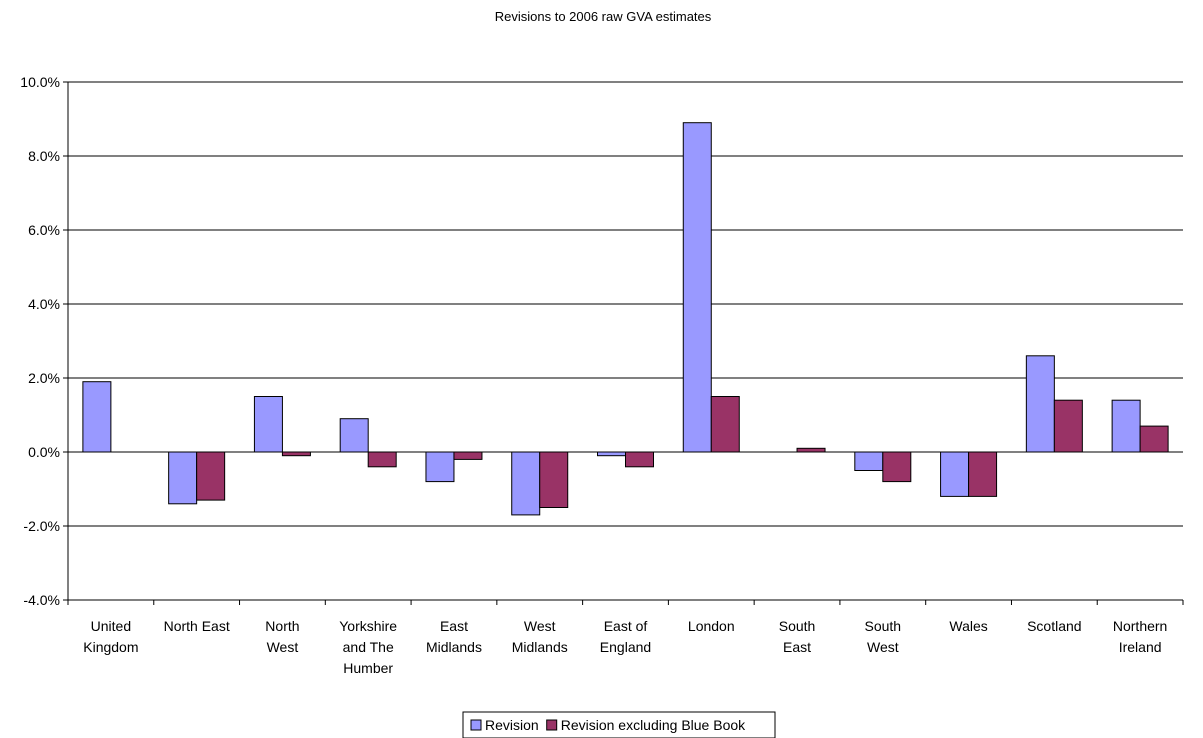  Describe the element at coordinates (44, 304) in the screenshot. I see `y-tick-label: 4.0%` at that location.